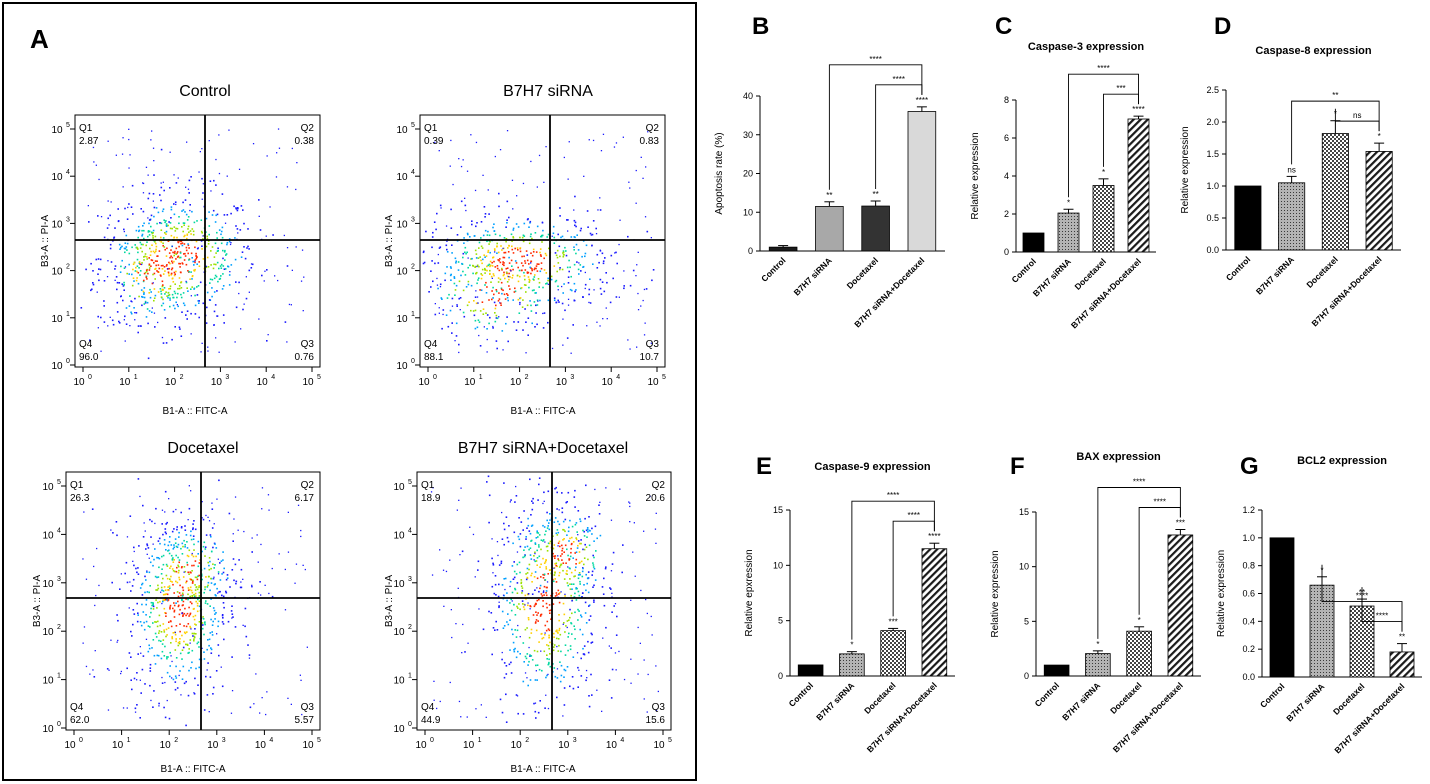  Describe the element at coordinates (77, 707) in the screenshot. I see `quadrant-name: Q4` at that location.